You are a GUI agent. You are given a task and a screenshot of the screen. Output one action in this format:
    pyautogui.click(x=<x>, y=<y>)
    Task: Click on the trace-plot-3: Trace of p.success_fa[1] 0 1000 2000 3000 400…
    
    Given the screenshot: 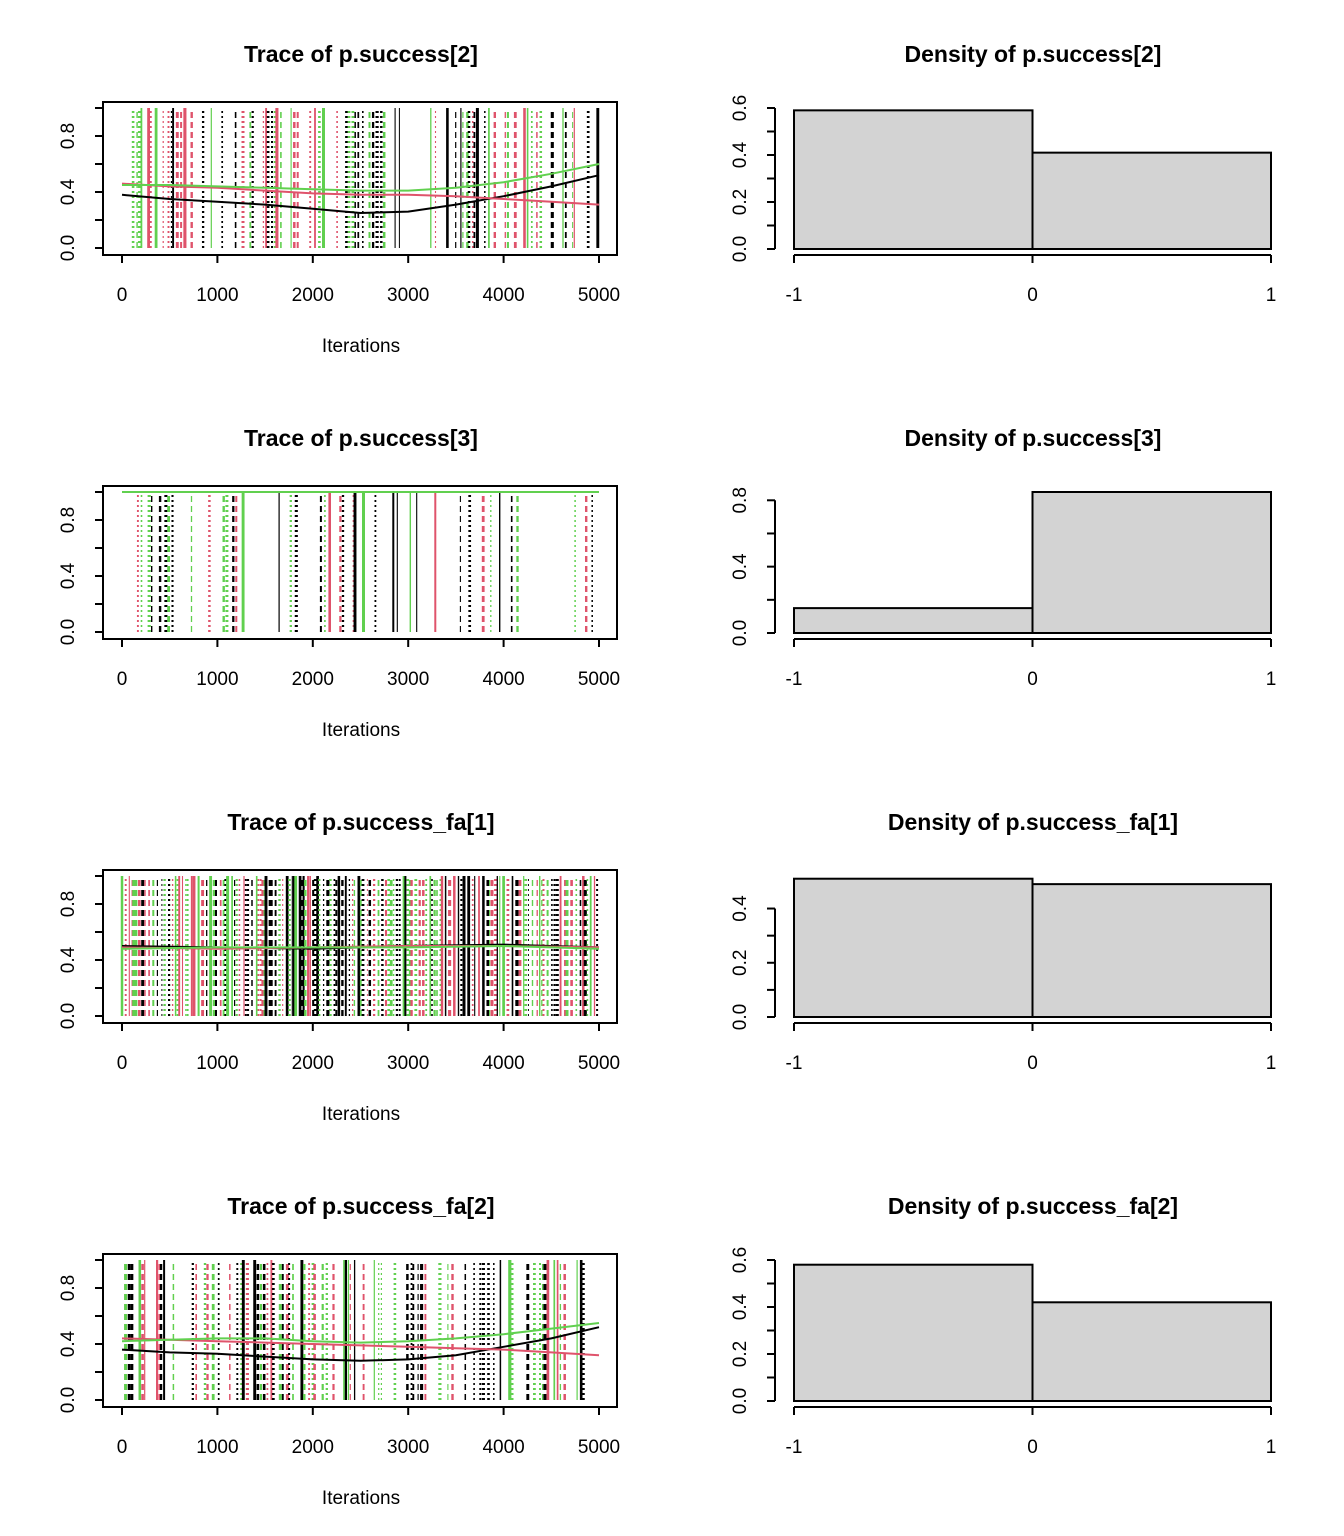 What is the action you would take?
    pyautogui.click(x=339, y=967)
    